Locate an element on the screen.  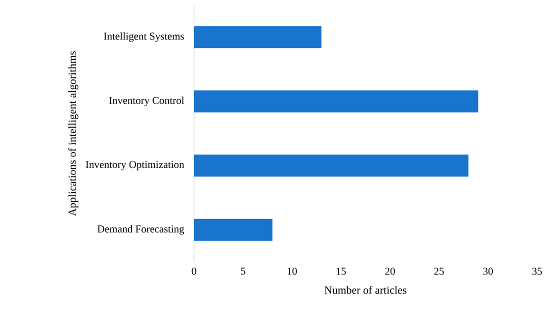
x-axis-title: Number of articles is located at coordinates (365, 290).